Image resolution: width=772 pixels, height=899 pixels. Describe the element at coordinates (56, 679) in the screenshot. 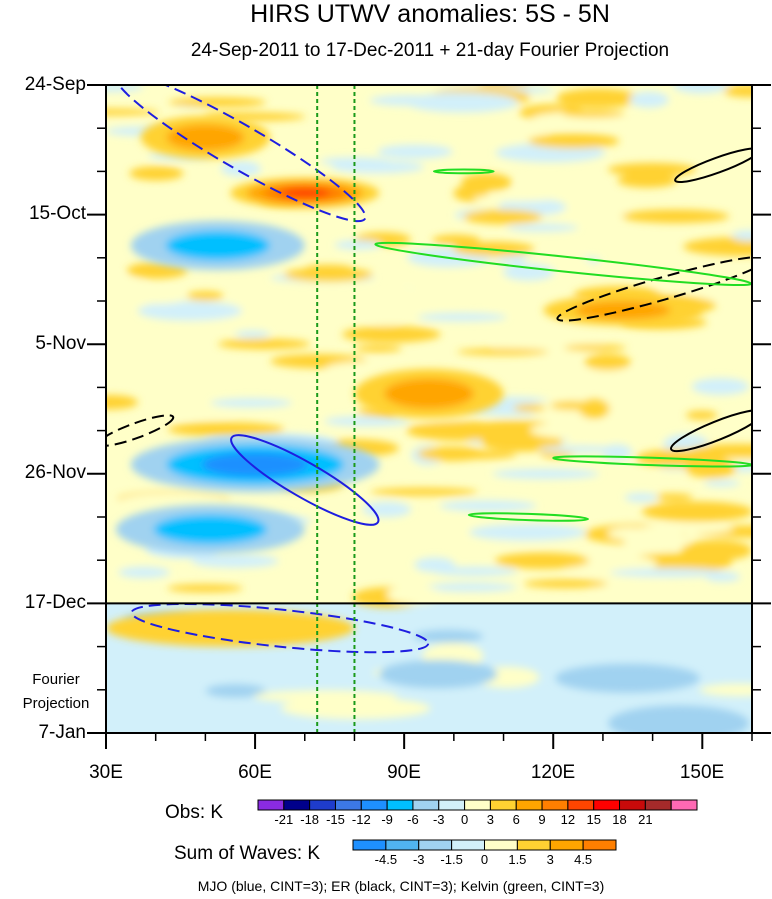

I see `fourier-label-line: Fourier` at that location.